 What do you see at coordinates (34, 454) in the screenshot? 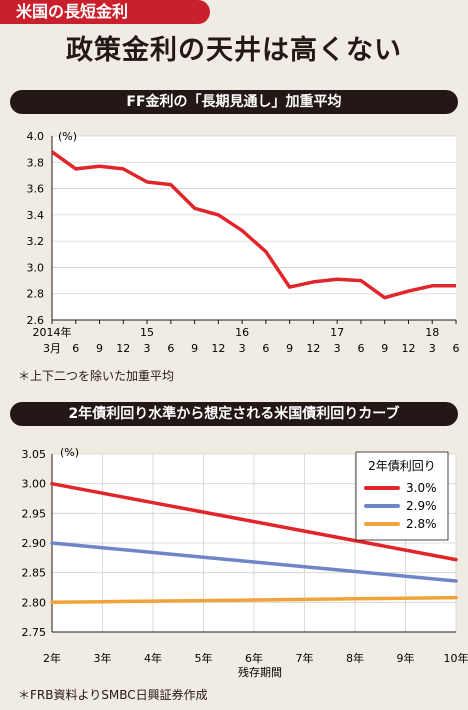
I see `chart2-ytick-label: 3.05` at bounding box center [34, 454].